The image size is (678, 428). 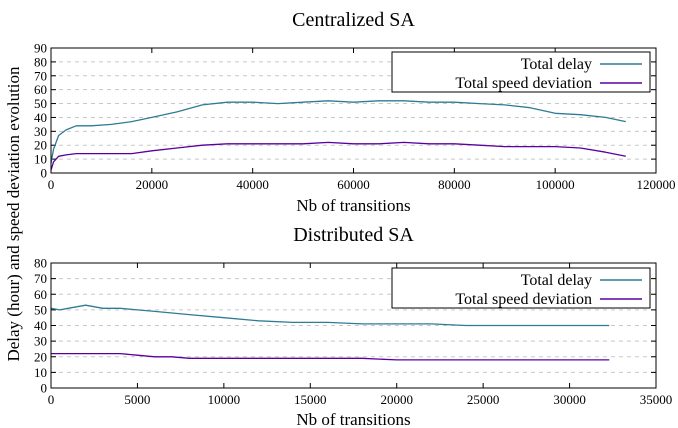 I want to click on x-tick-label: 10000, so click(x=224, y=399).